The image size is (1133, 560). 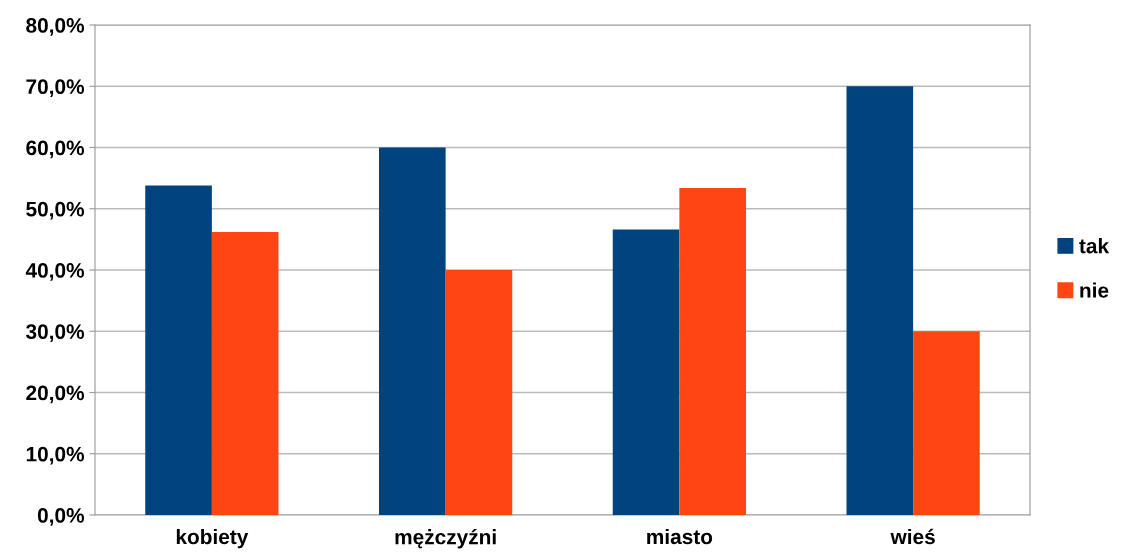 What do you see at coordinates (61, 517) in the screenshot?
I see `y-tick-label: 0,0%` at bounding box center [61, 517].